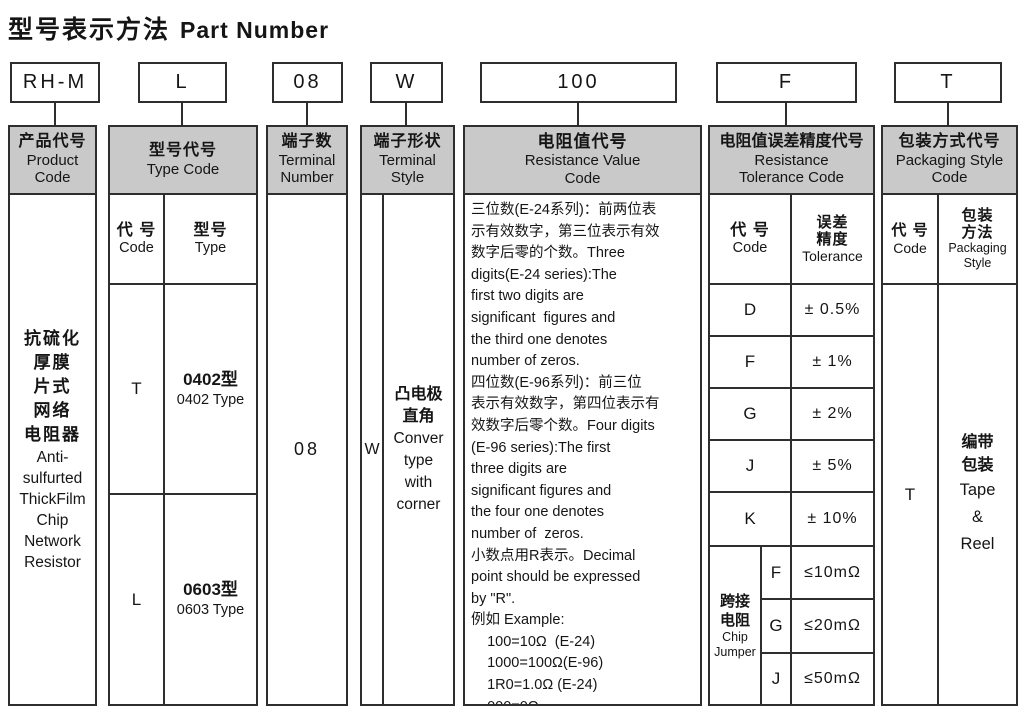  What do you see at coordinates (255, 30) in the screenshot?
I see `page-title-en: Part Number` at bounding box center [255, 30].